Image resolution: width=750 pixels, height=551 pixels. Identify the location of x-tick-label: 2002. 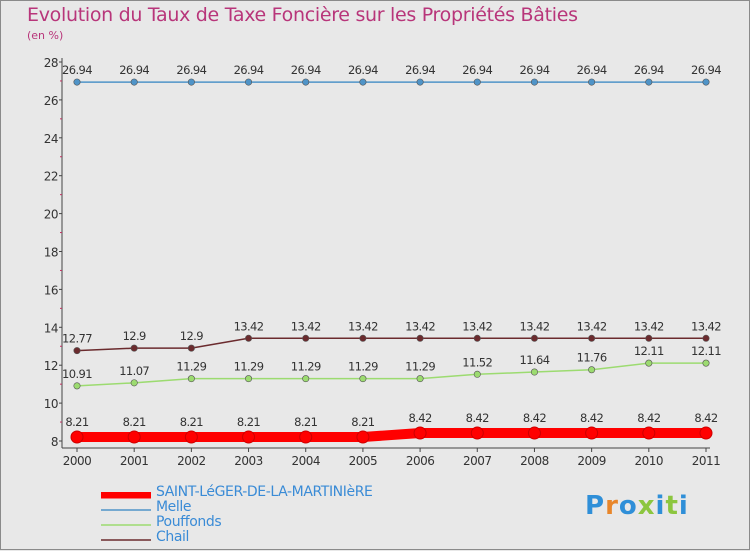
(191, 461).